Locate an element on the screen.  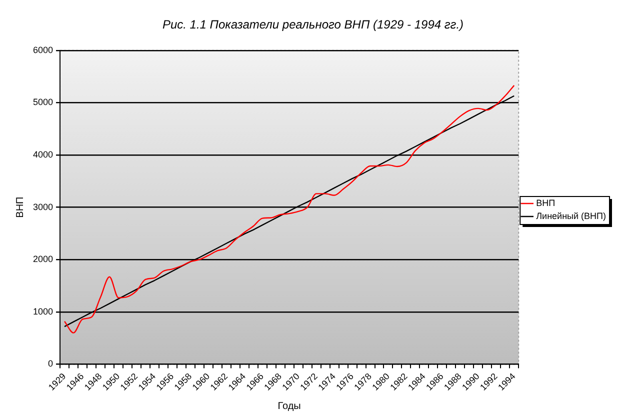
chart-title: Рис. 1.1 Показатели реального ВНП (1929 - 1994 гг.) is located at coordinates (313, 25).